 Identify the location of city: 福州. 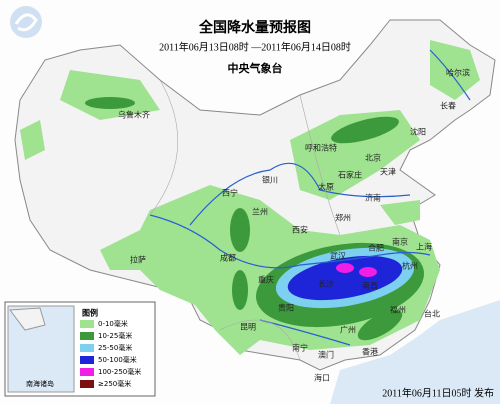
(398, 310).